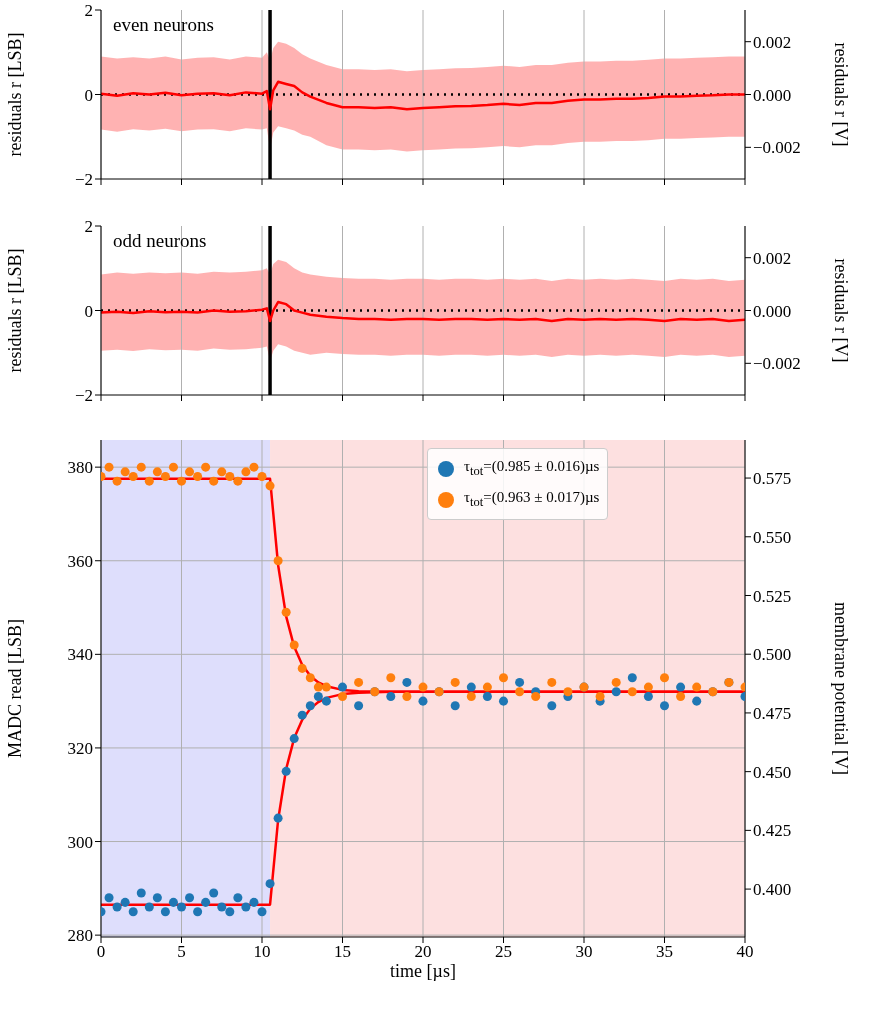 The width and height of the screenshot is (874, 1021). What do you see at coordinates (80, 936) in the screenshot?
I see `y-tick-label: 280` at bounding box center [80, 936].